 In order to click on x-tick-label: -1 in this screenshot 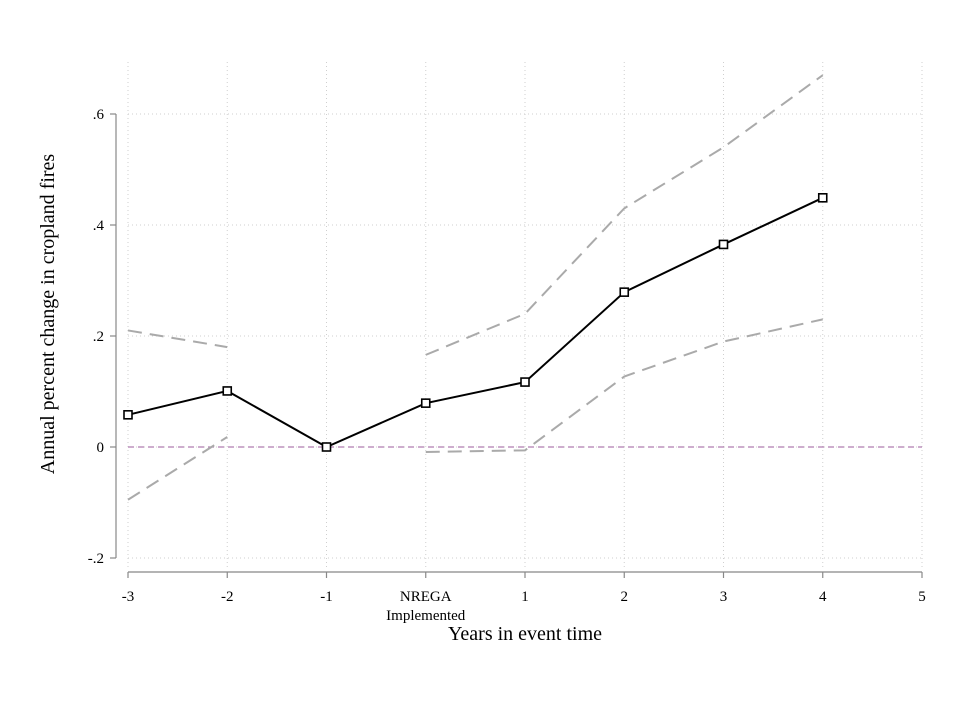, I will do `click(326, 597)`.